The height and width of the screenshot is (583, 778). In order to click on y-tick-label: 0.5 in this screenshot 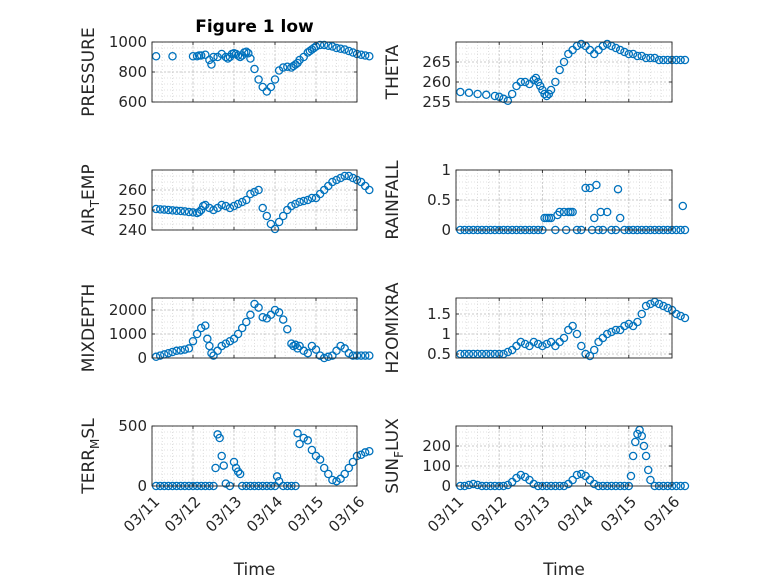, I will do `click(439, 200)`.